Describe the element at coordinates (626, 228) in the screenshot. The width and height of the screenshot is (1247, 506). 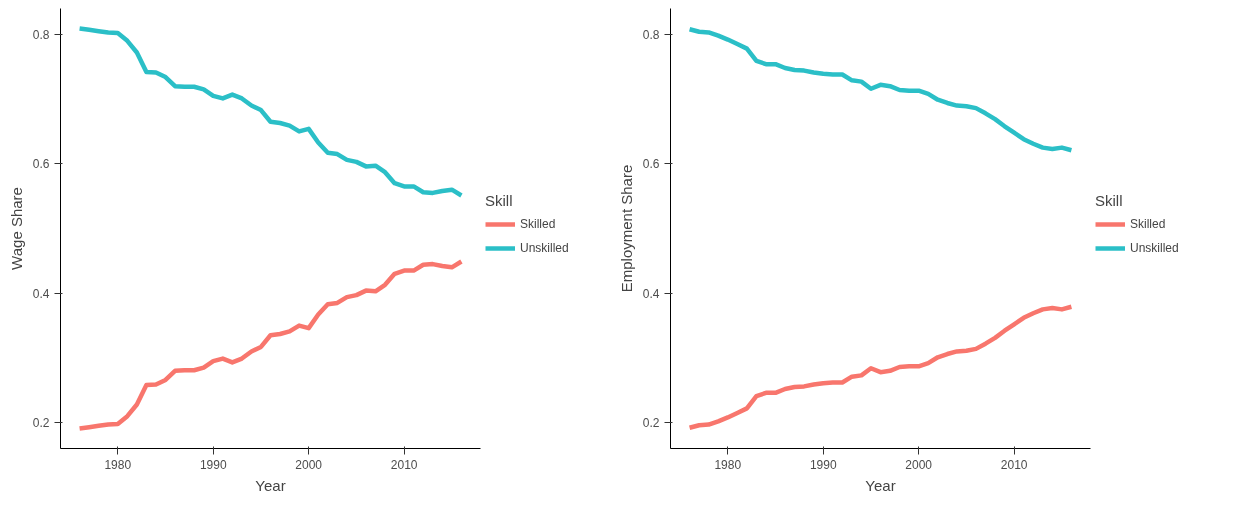
I see `y-axis-title: Employment Share` at that location.